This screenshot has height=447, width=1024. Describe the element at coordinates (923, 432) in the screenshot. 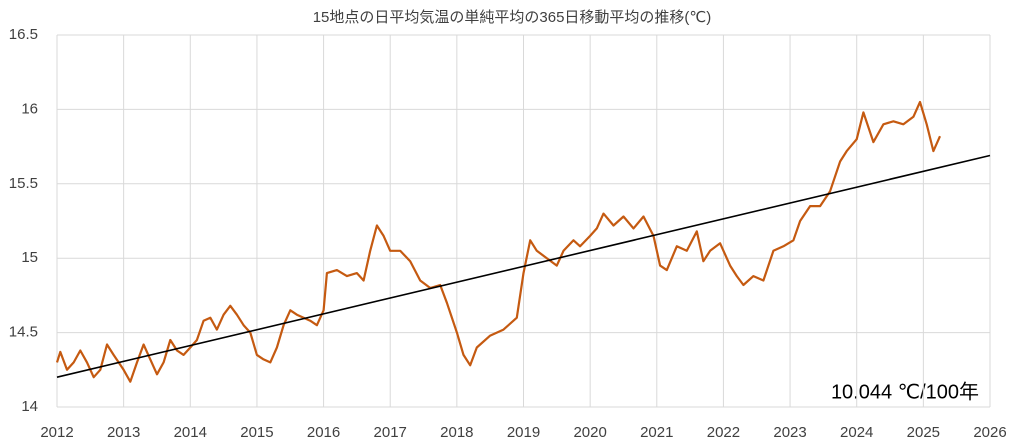

I see `x-tick-label: 2025` at that location.